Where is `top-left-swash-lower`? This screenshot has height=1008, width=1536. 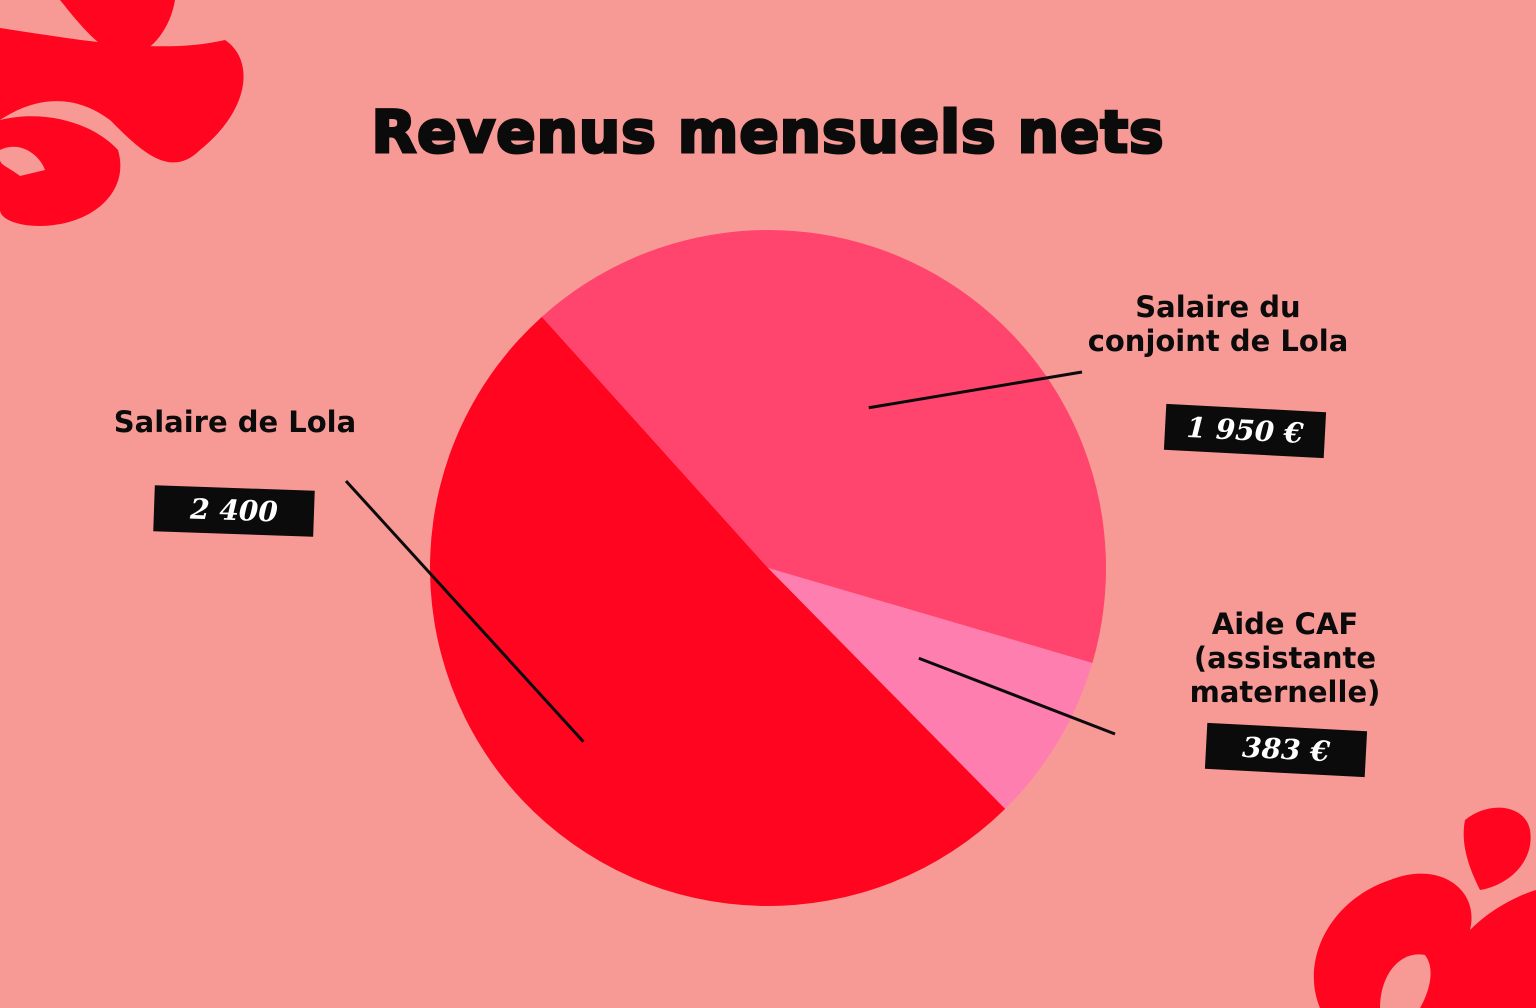
top-left-swash-lower is located at coordinates (60, 171).